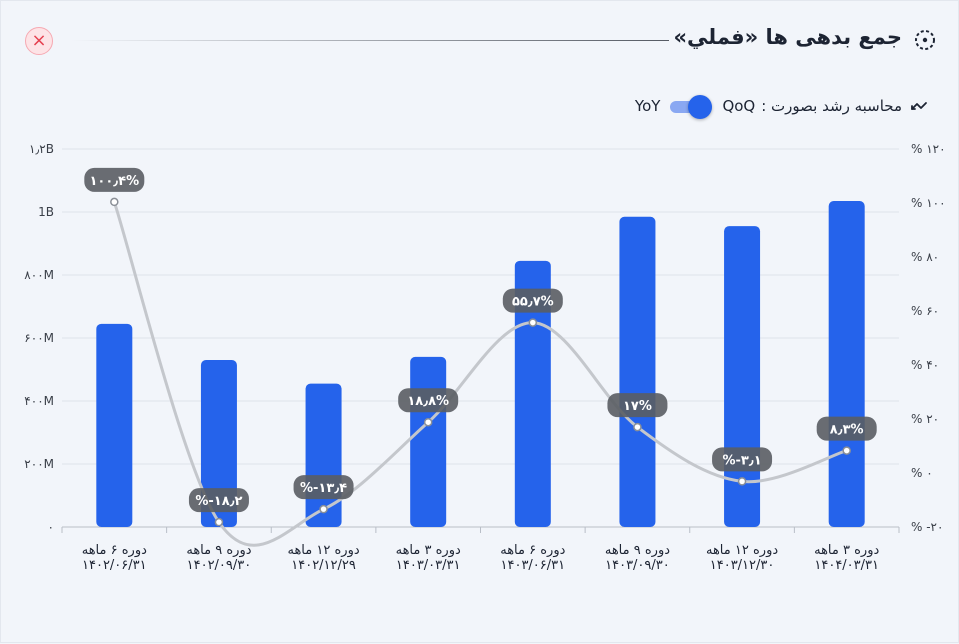 Image resolution: width=959 pixels, height=644 pixels. What do you see at coordinates (787, 37) in the screenshot?
I see `chart-title: جمع بدهی ها «فملي»` at bounding box center [787, 37].